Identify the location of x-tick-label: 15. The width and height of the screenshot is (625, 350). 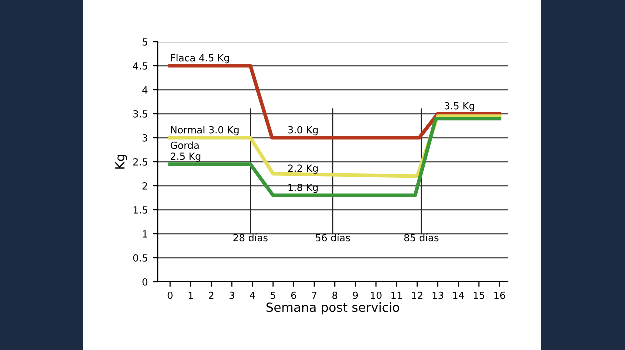
(479, 296).